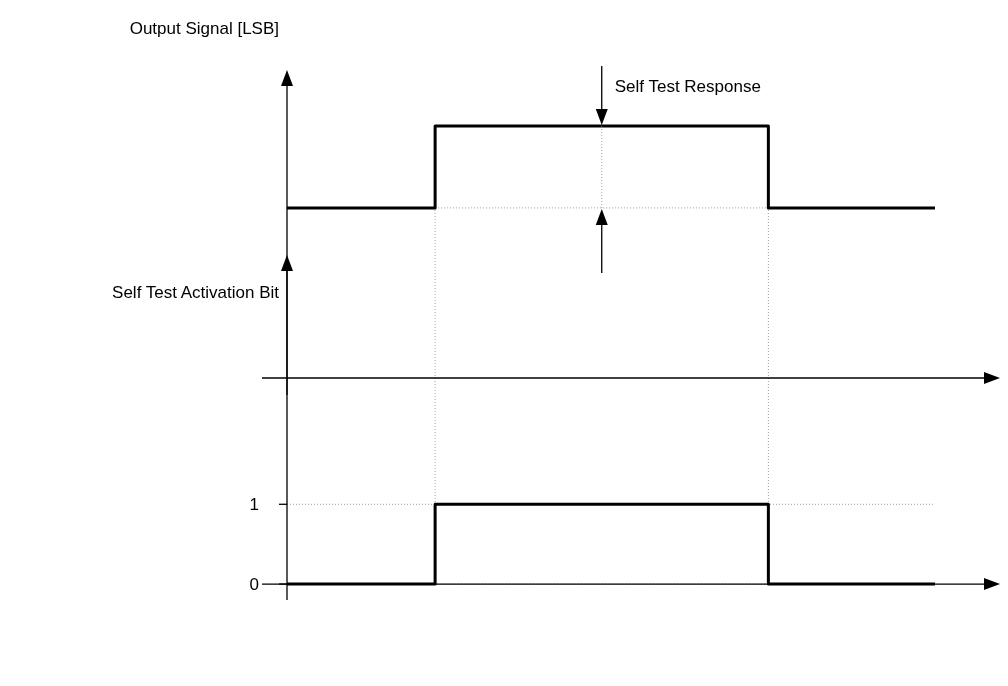  What do you see at coordinates (204, 28) in the screenshot?
I see `y-axis-title: Output Signal [LSB]` at bounding box center [204, 28].